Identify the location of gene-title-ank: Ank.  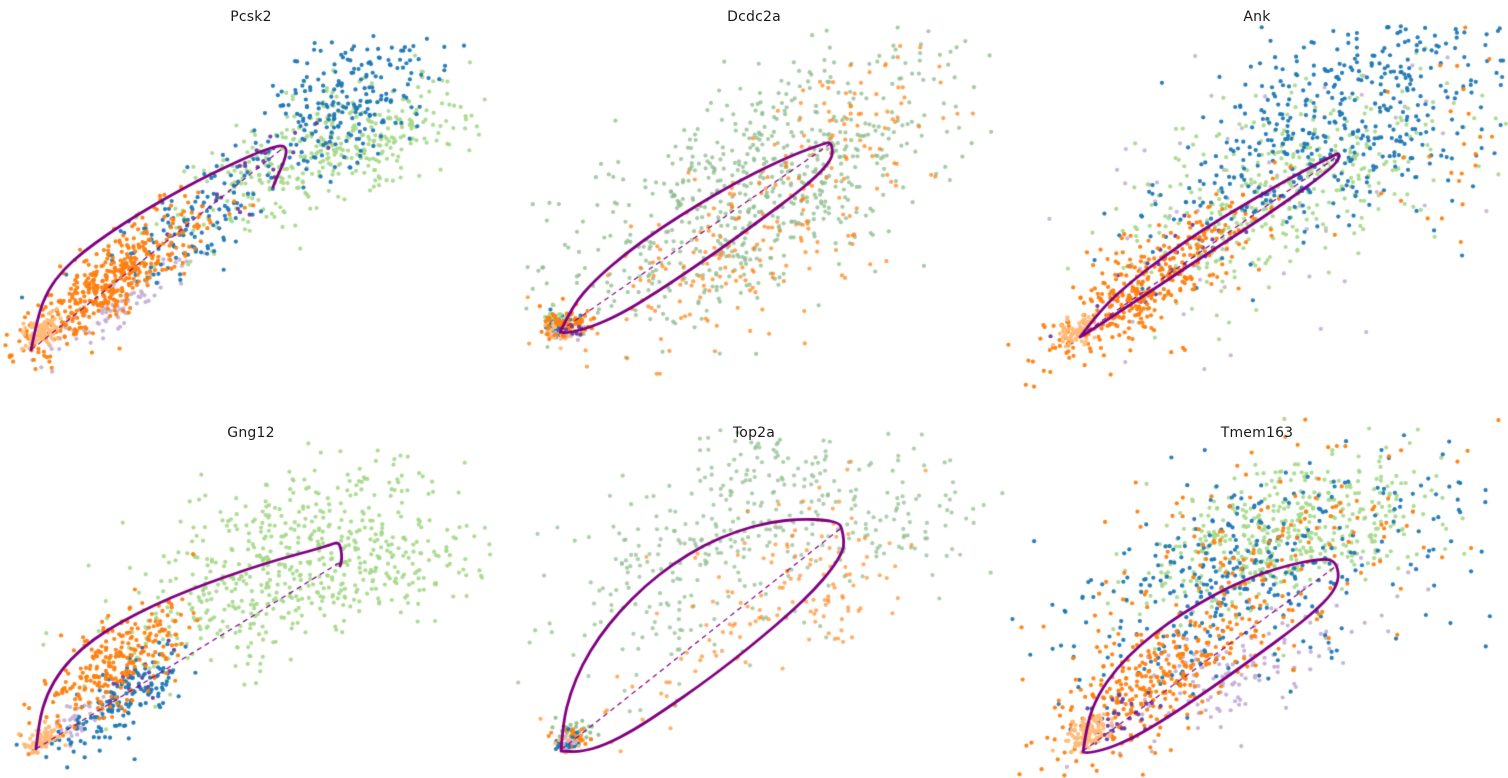
(1257, 17).